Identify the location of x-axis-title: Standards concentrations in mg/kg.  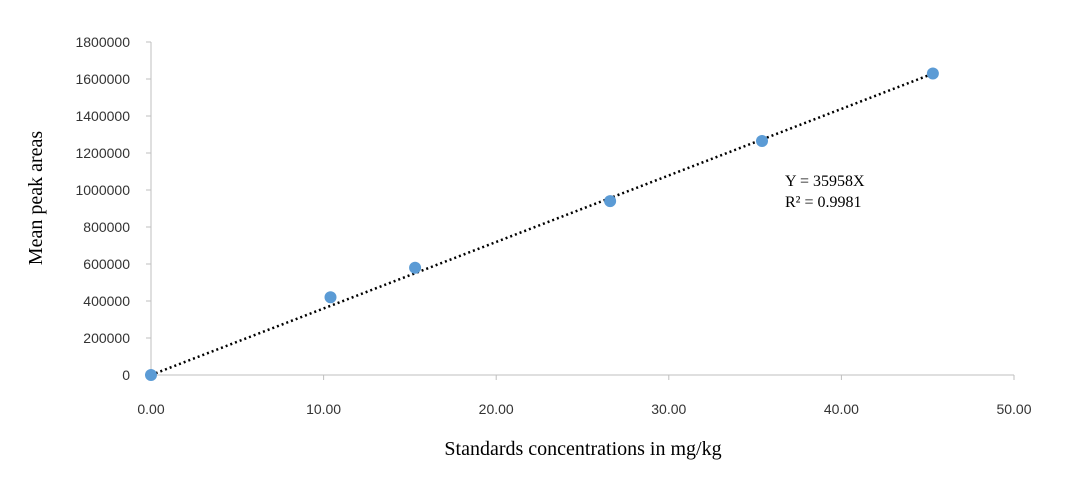
(582, 449).